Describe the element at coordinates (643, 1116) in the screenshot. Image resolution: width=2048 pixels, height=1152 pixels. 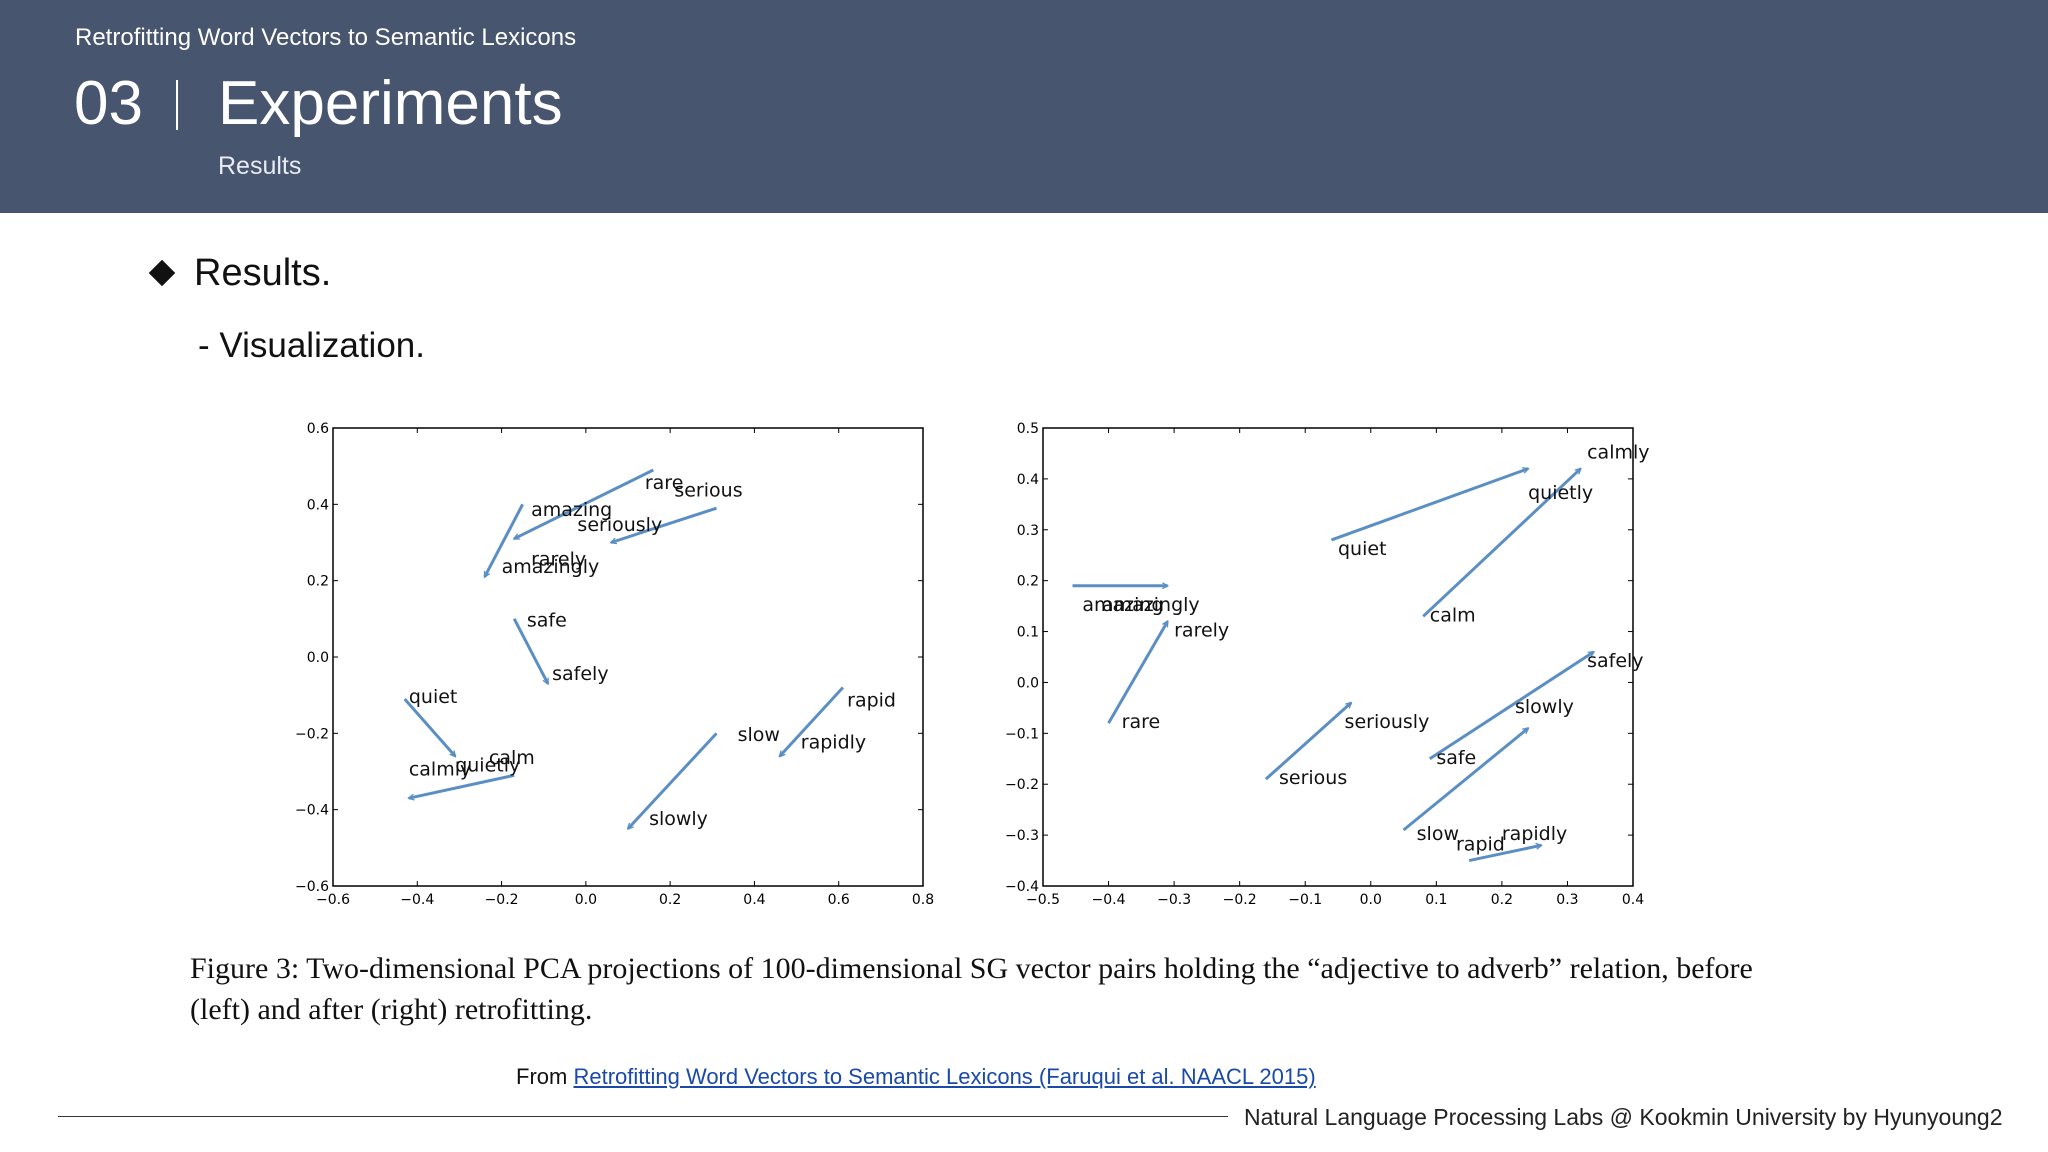
I see `footer-divider` at that location.